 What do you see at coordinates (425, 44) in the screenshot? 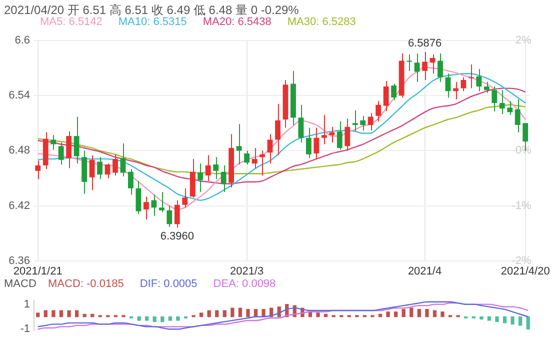
I see `annotation: 6.5876` at bounding box center [425, 44].